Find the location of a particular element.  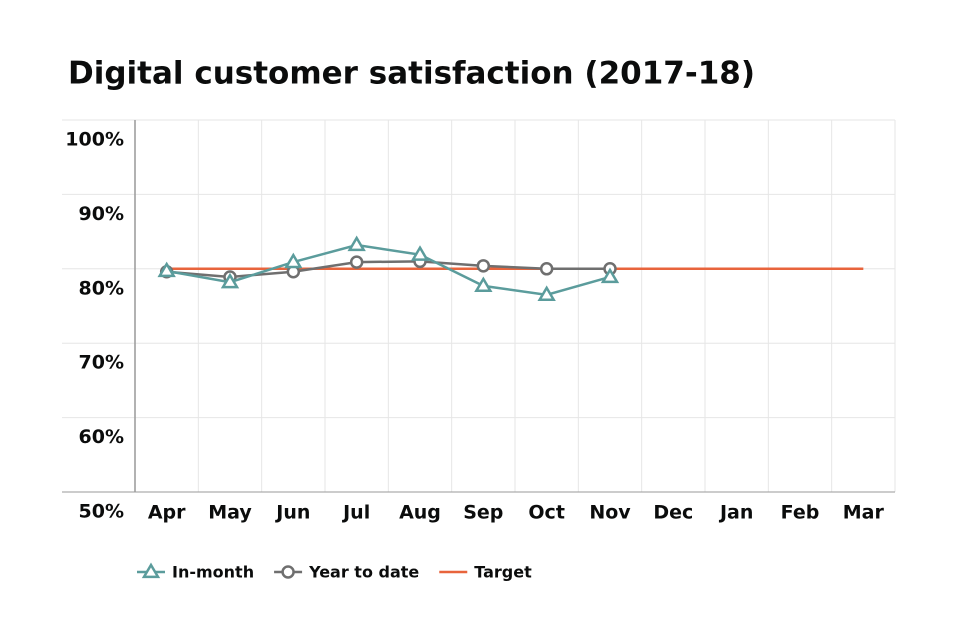

y-tick-label: 60% is located at coordinates (101, 437).